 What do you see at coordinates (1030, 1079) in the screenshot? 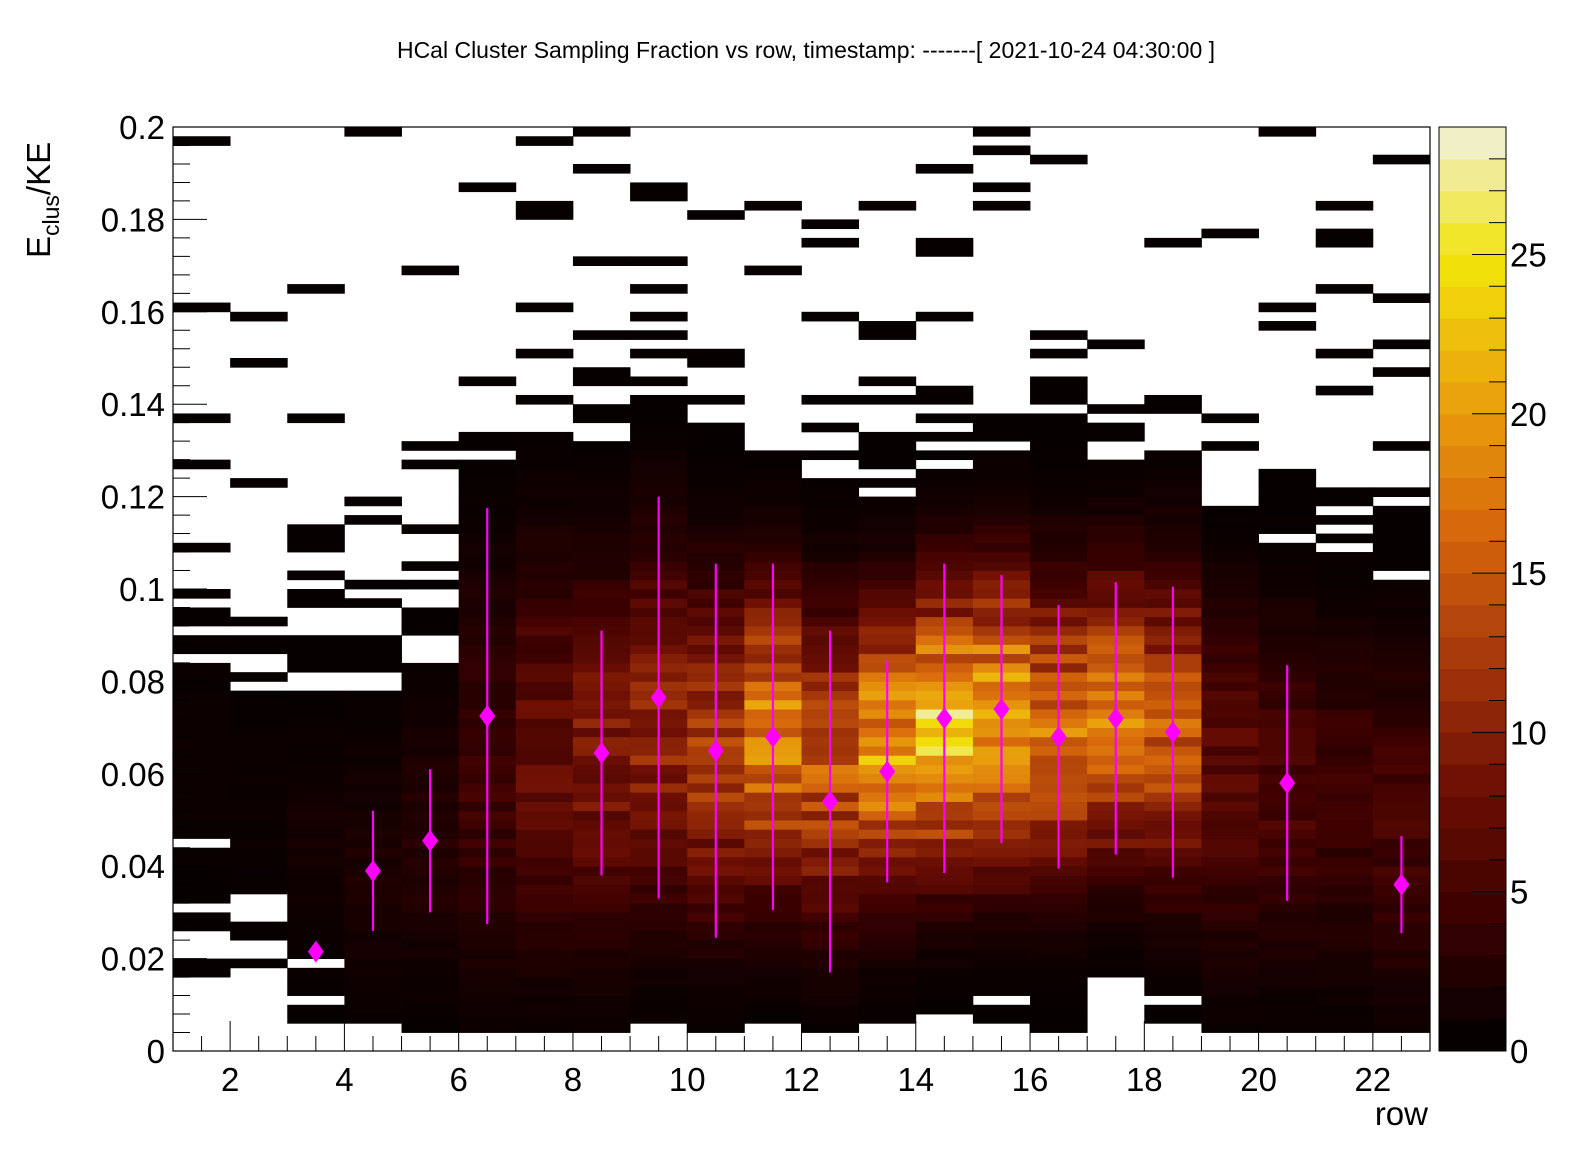
I see `x-tick-label: 16` at bounding box center [1030, 1079].